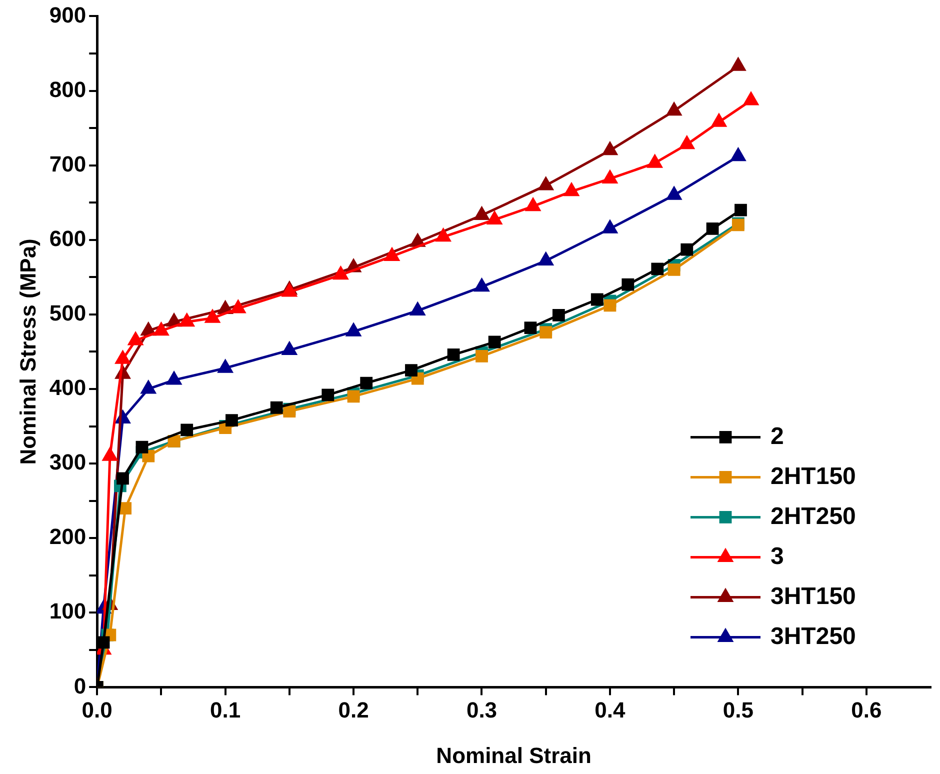  Describe the element at coordinates (610, 709) in the screenshot. I see `x-tick-label: 0.4` at that location.